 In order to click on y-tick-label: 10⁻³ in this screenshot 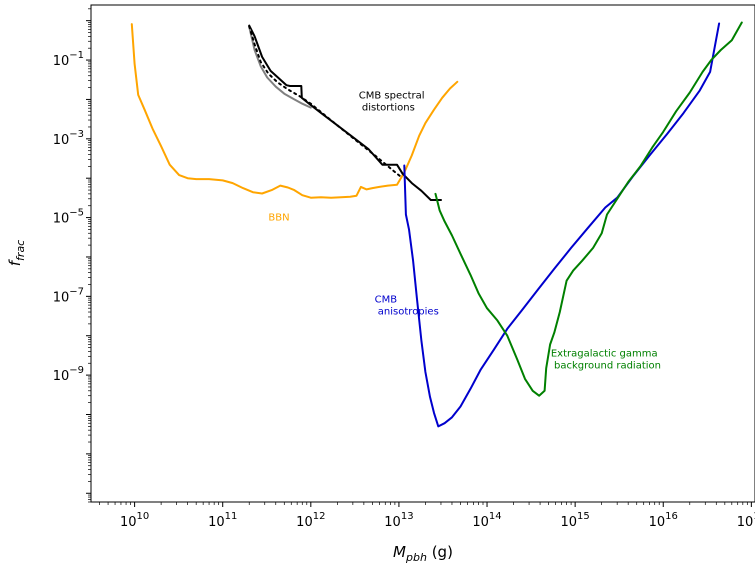, I will do `click(68, 138)`.